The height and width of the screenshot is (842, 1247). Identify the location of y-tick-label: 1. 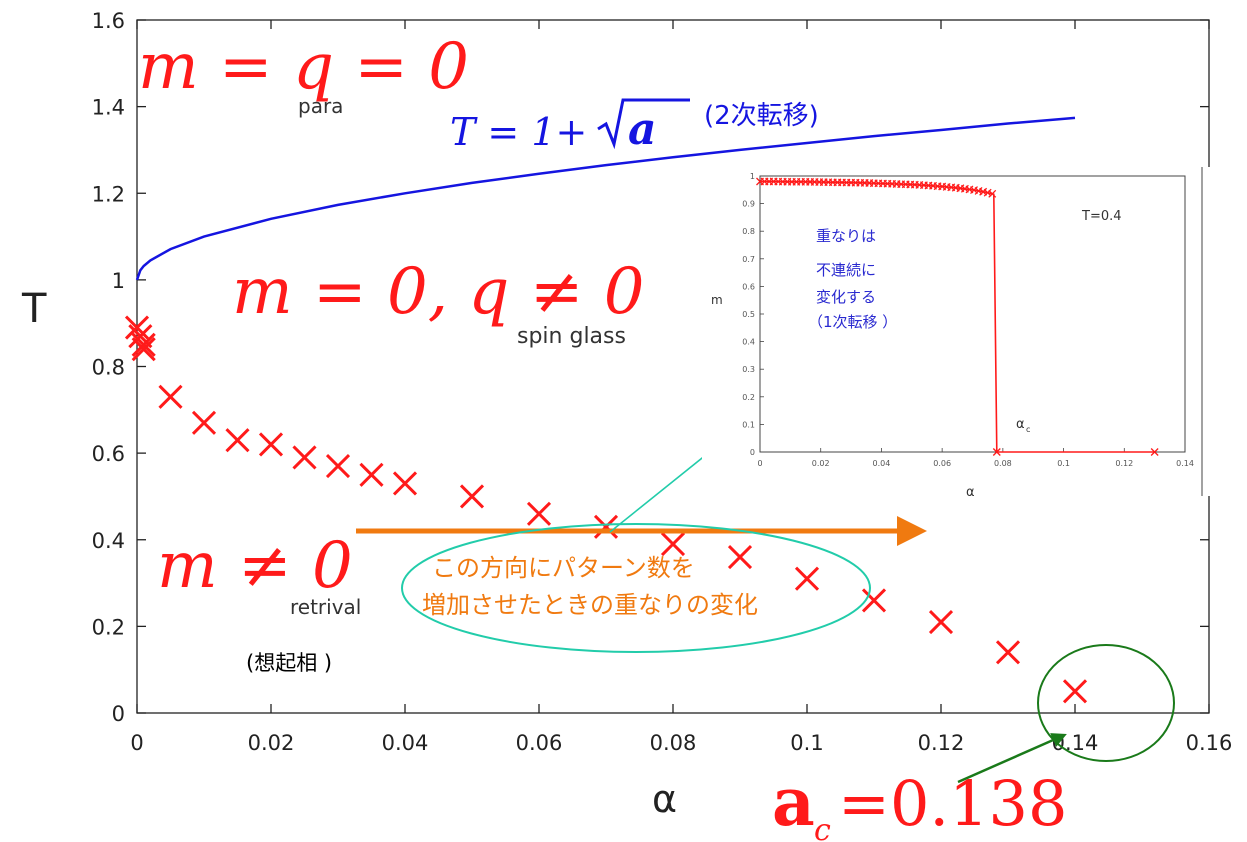
(118, 281).